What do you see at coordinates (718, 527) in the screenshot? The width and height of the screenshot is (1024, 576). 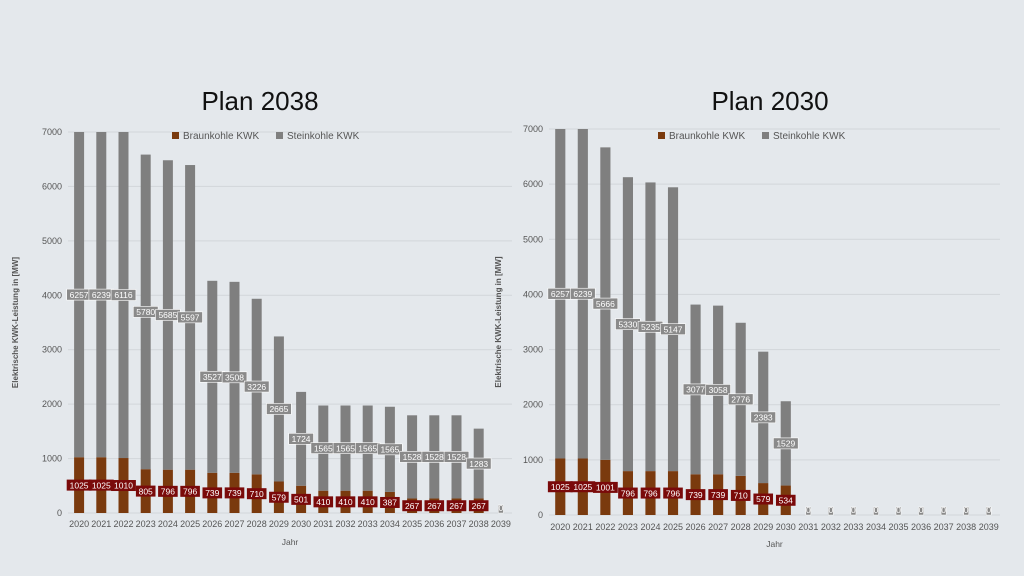 I see `x-tick-label: 2027` at bounding box center [718, 527].